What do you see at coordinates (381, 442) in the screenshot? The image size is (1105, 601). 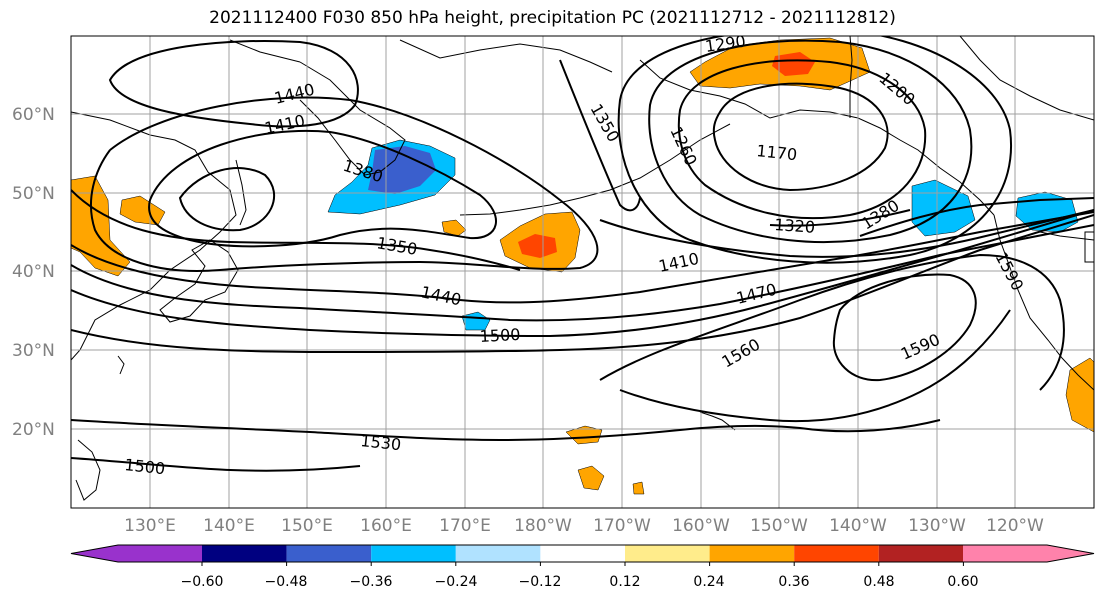 I see `contour-label: 1530` at bounding box center [381, 442].